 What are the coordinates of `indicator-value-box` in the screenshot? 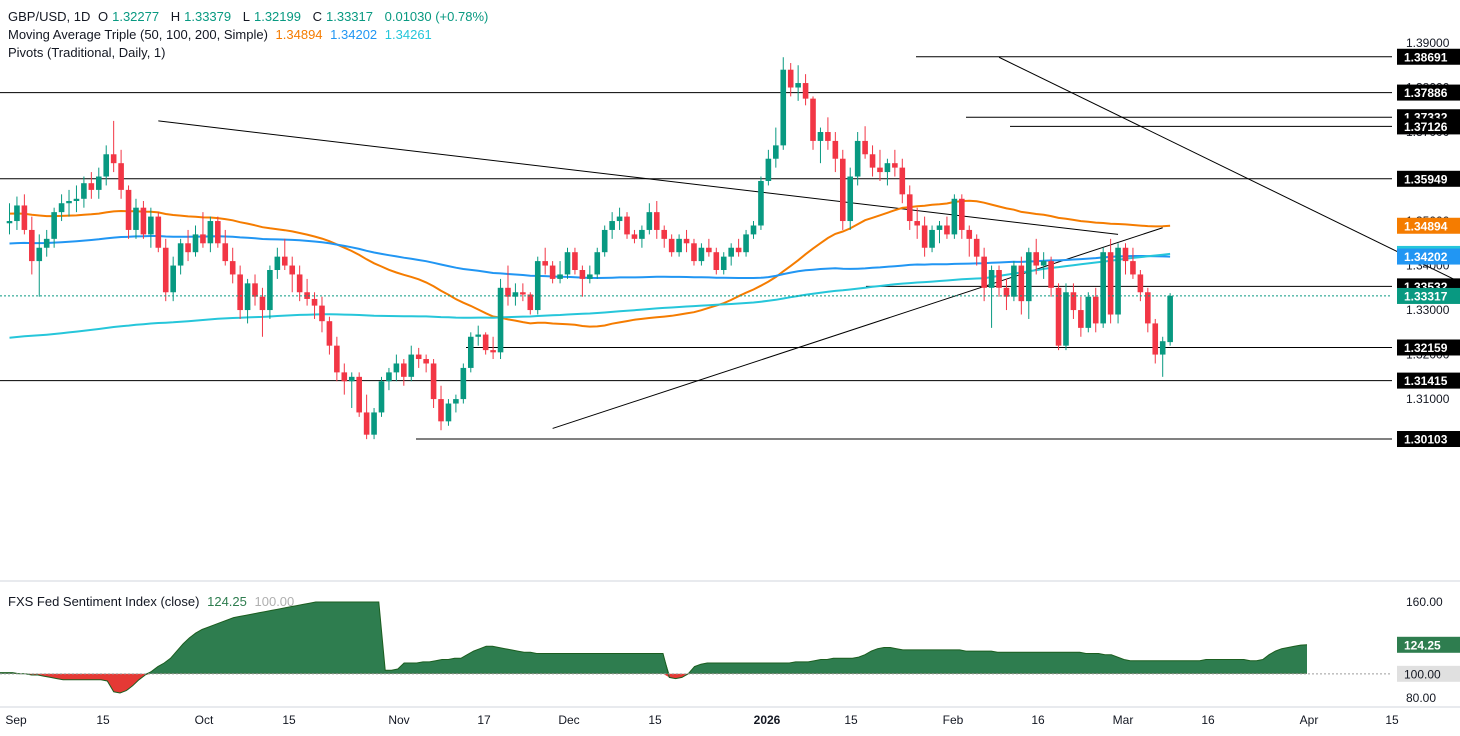 It's located at (1428, 644).